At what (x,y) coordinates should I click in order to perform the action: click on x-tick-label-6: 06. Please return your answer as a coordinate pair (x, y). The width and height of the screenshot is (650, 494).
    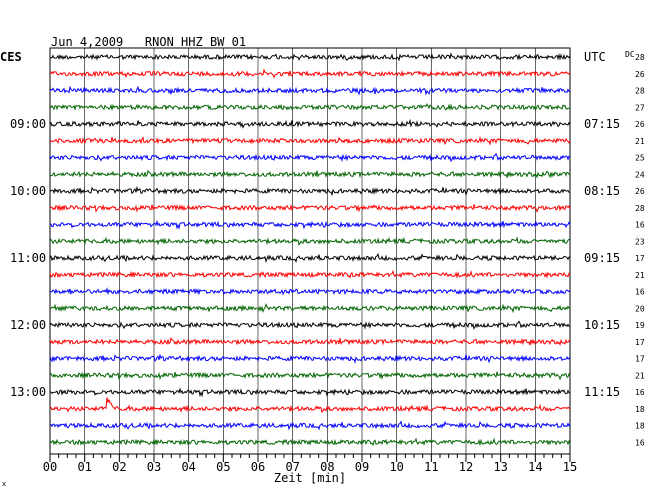
    Looking at the image, I should click on (258, 467).